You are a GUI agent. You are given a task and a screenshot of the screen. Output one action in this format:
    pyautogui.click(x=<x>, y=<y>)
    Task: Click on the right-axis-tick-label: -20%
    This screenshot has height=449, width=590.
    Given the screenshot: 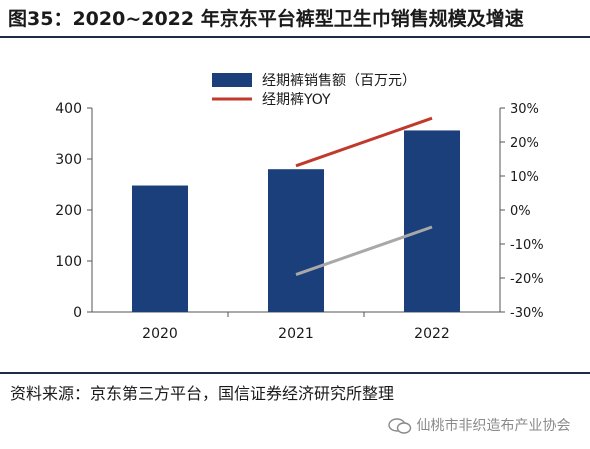 What is the action you would take?
    pyautogui.click(x=527, y=279)
    